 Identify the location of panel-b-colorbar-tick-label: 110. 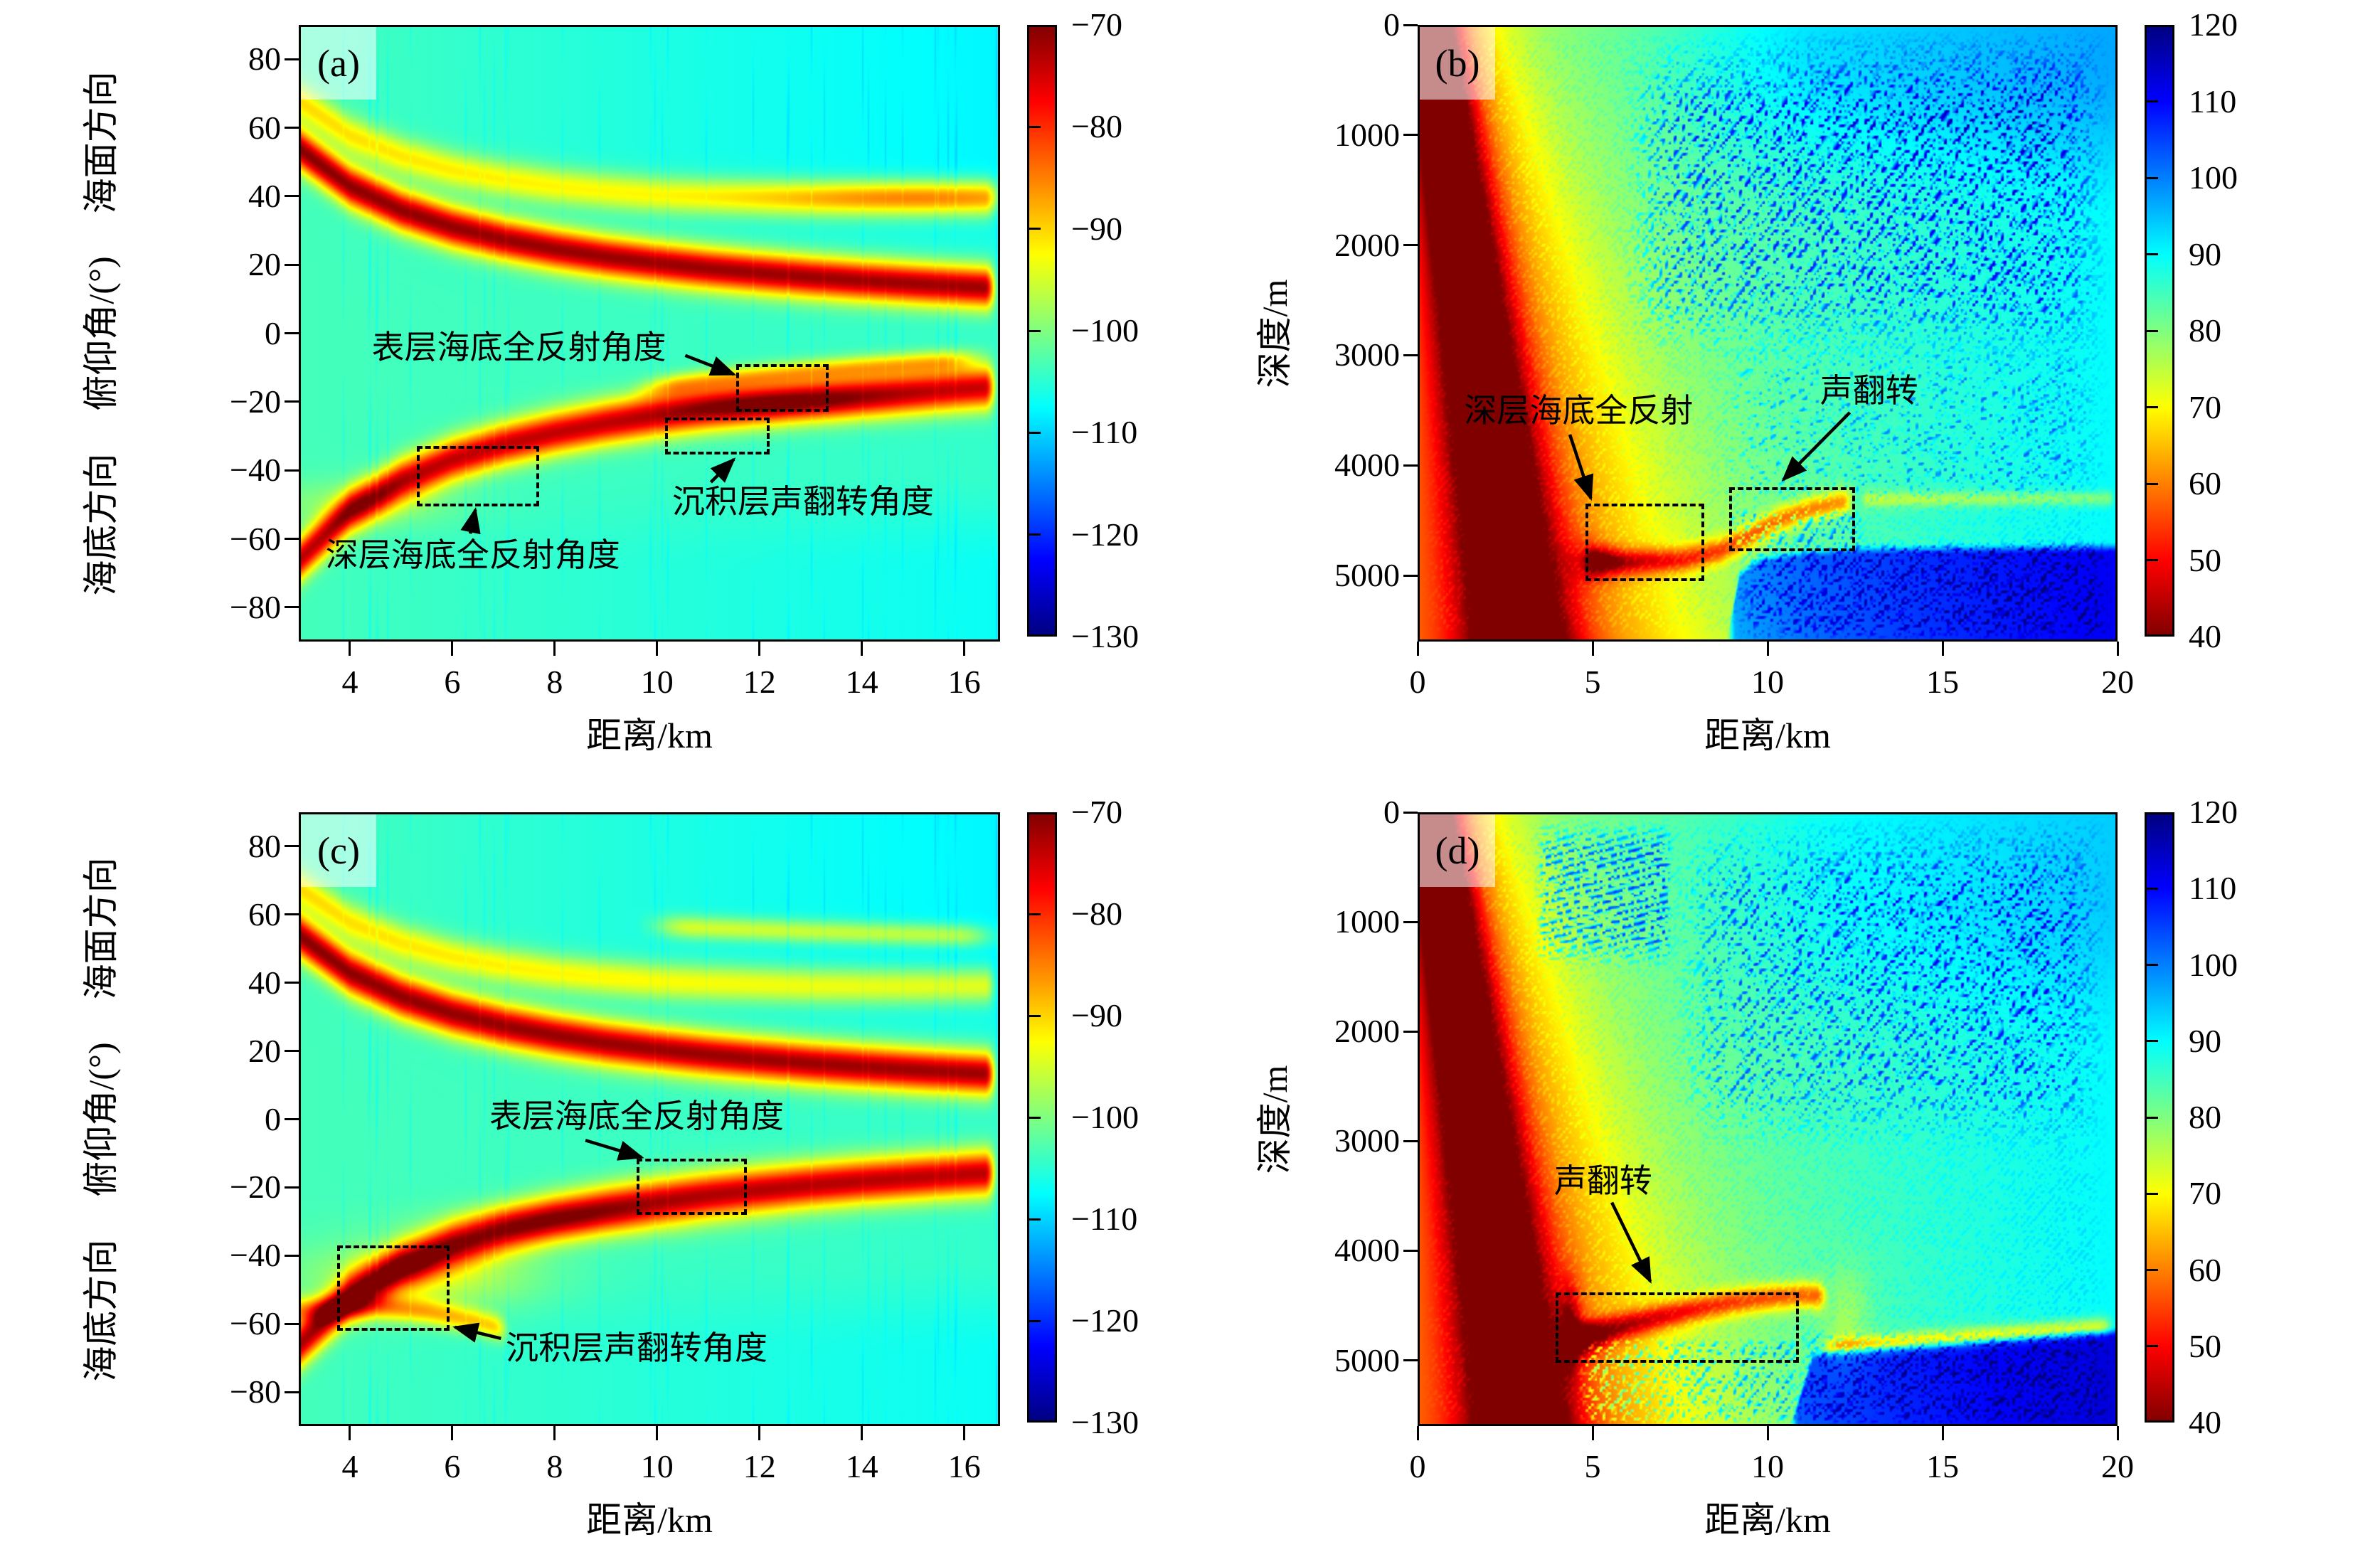
(2213, 101).